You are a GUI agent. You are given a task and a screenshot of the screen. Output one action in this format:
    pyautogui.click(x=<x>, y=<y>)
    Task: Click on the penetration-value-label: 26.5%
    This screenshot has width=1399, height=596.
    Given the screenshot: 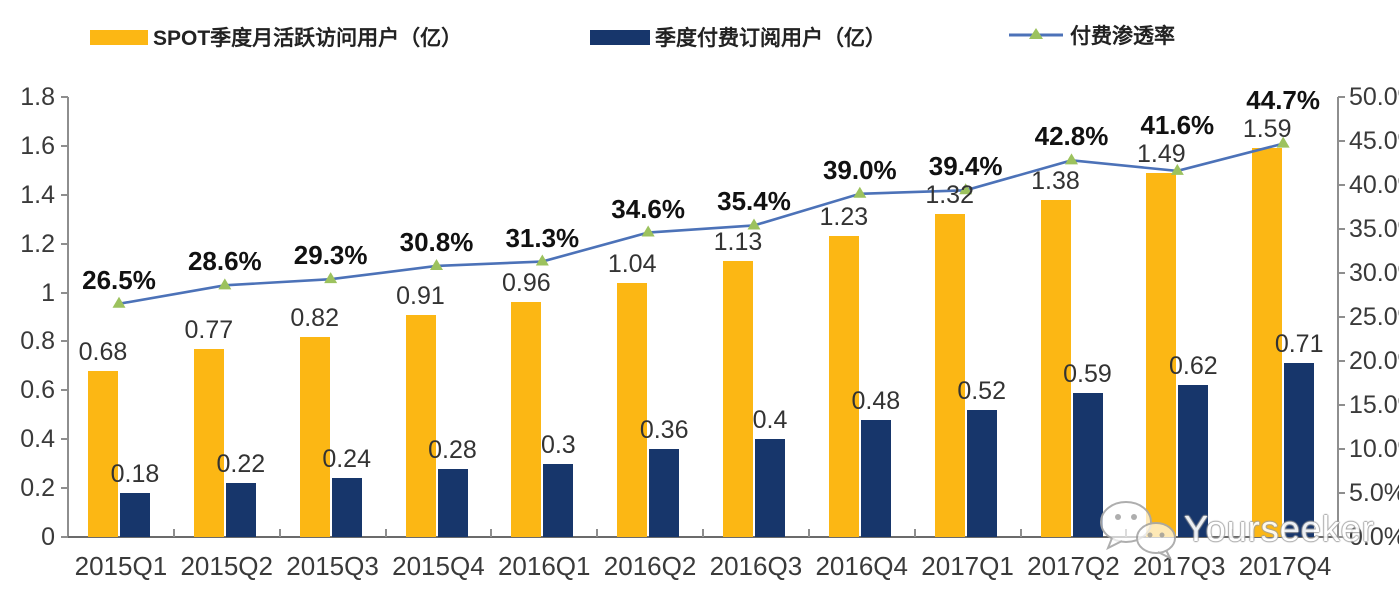 What is the action you would take?
    pyautogui.click(x=119, y=279)
    